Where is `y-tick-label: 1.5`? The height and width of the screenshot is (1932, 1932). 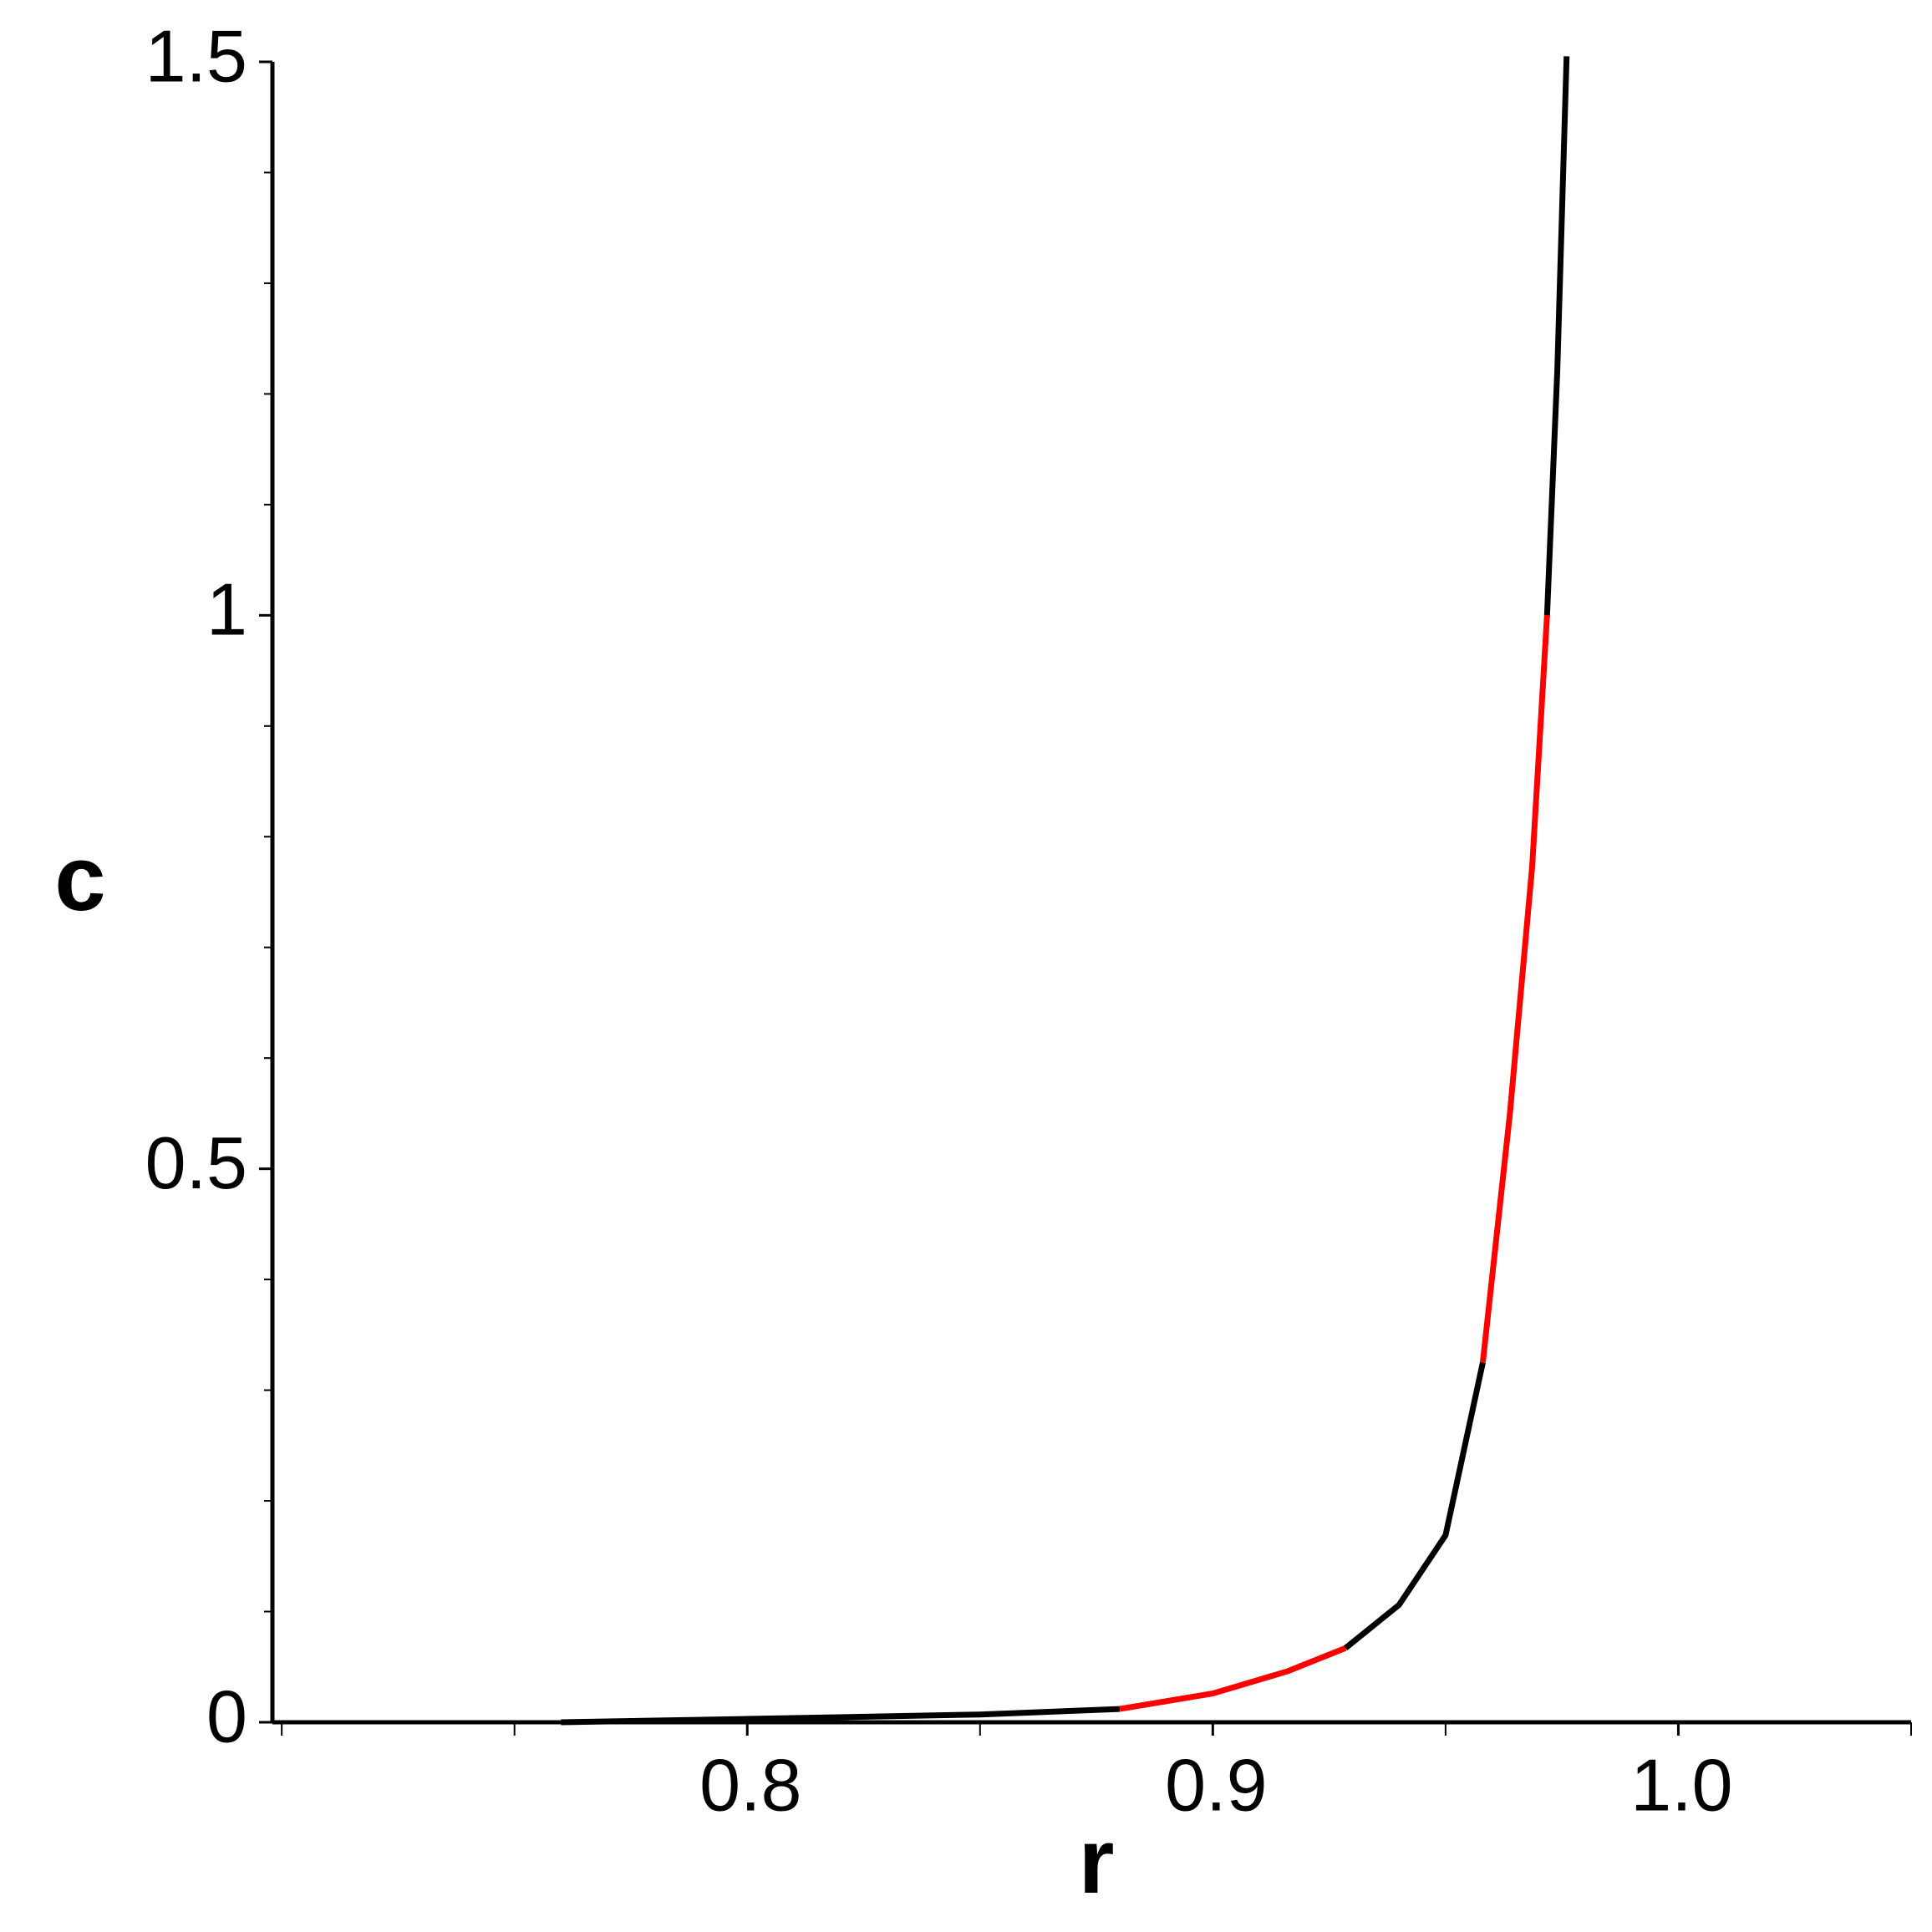 y-tick-label: 1.5 is located at coordinates (196, 55).